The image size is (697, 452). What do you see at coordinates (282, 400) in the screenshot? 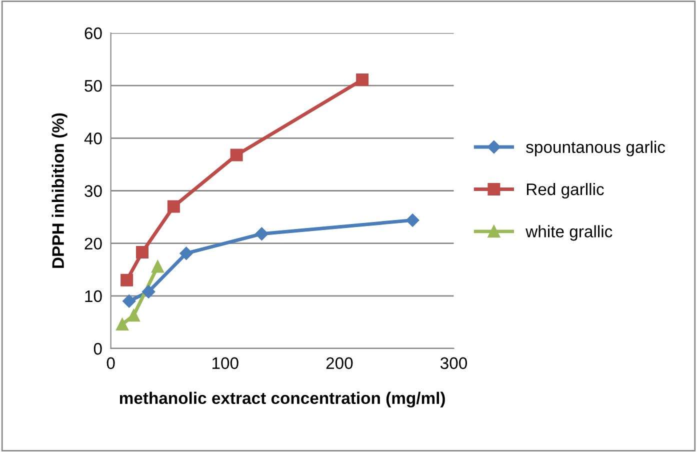
I see `x-axis-title: methanolic extract concentration (mg/ml)` at bounding box center [282, 400].